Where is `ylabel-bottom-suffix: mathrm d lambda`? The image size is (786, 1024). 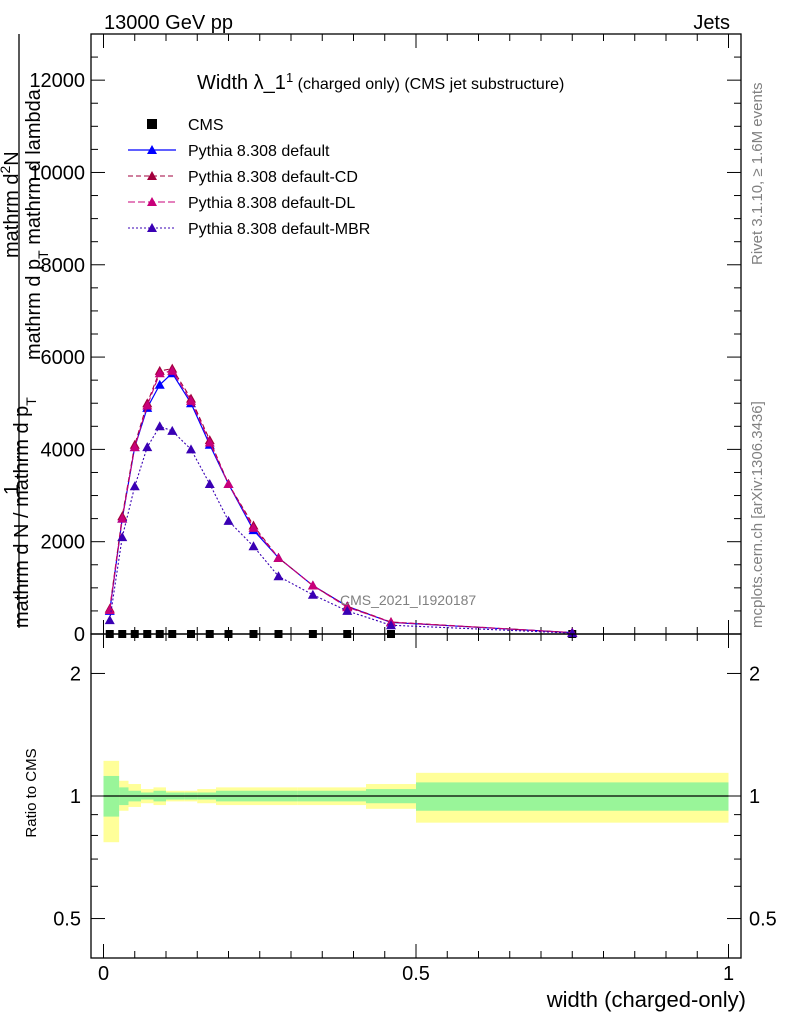 ylabel-bottom-suffix: mathrm d lambda is located at coordinates (34, 169).